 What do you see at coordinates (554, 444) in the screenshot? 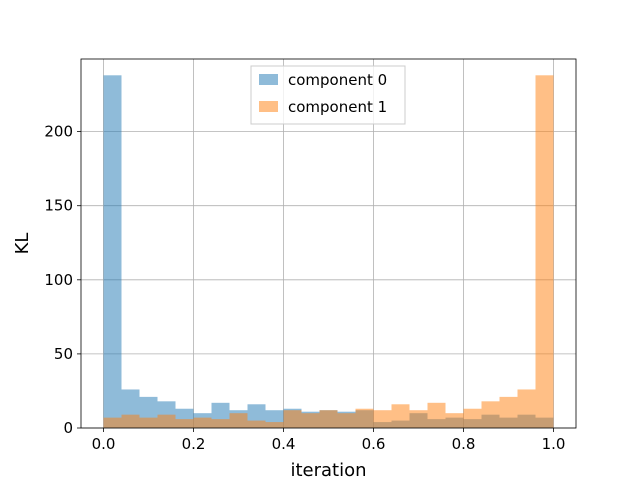
I see `x-tick-label-5: 1.0` at bounding box center [554, 444].